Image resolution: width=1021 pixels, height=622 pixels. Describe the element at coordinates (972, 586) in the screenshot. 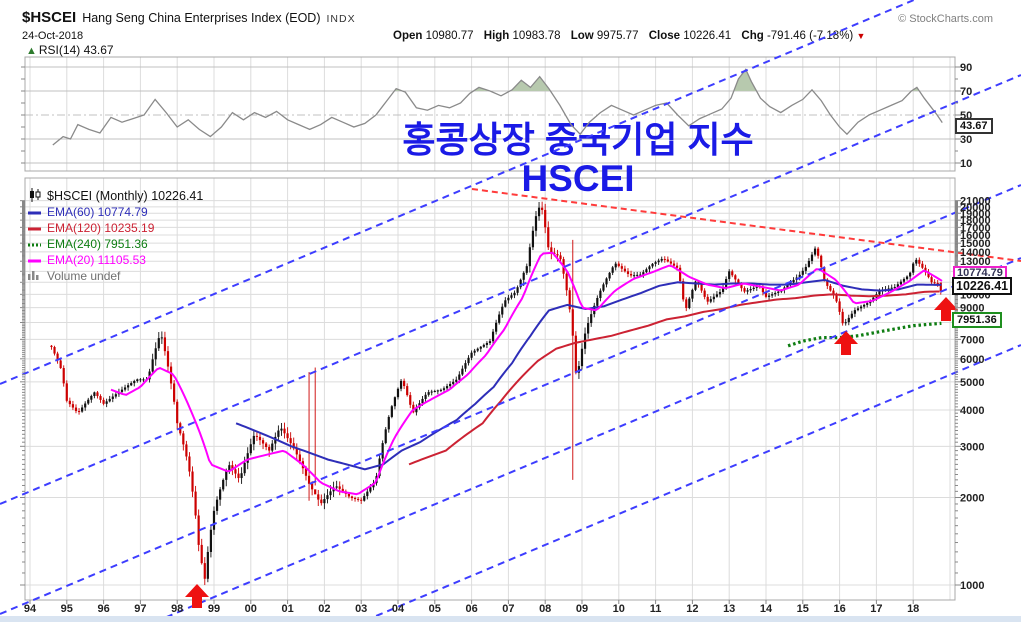

I see `price-axis-label: 1000` at that location.